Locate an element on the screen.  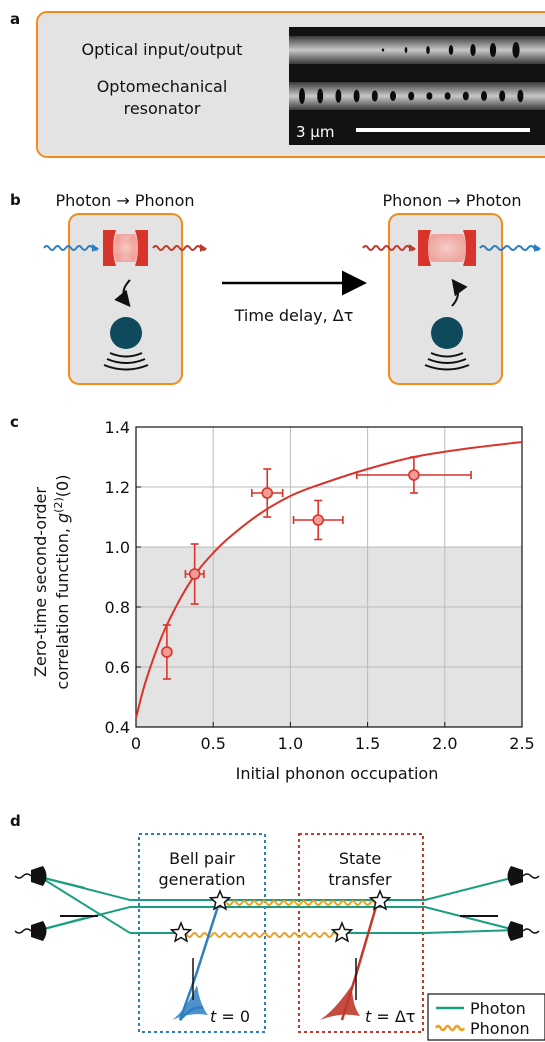
shaded-region is located at coordinates (329, 637).